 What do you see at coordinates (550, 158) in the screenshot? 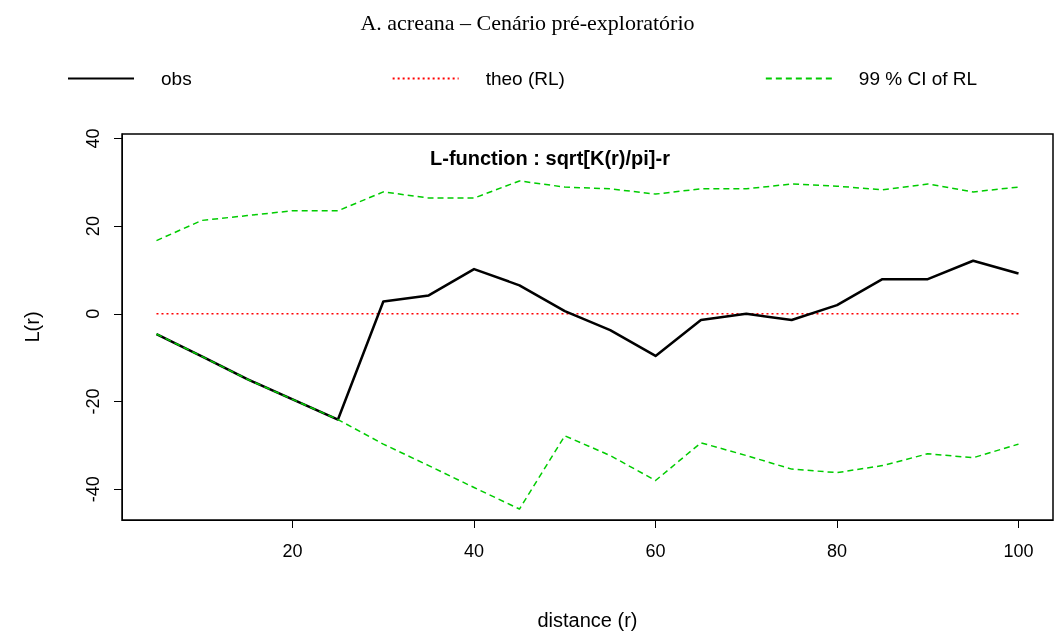
I see `annotation: L-function : sqrt[K(r)/pi]-r` at bounding box center [550, 158].